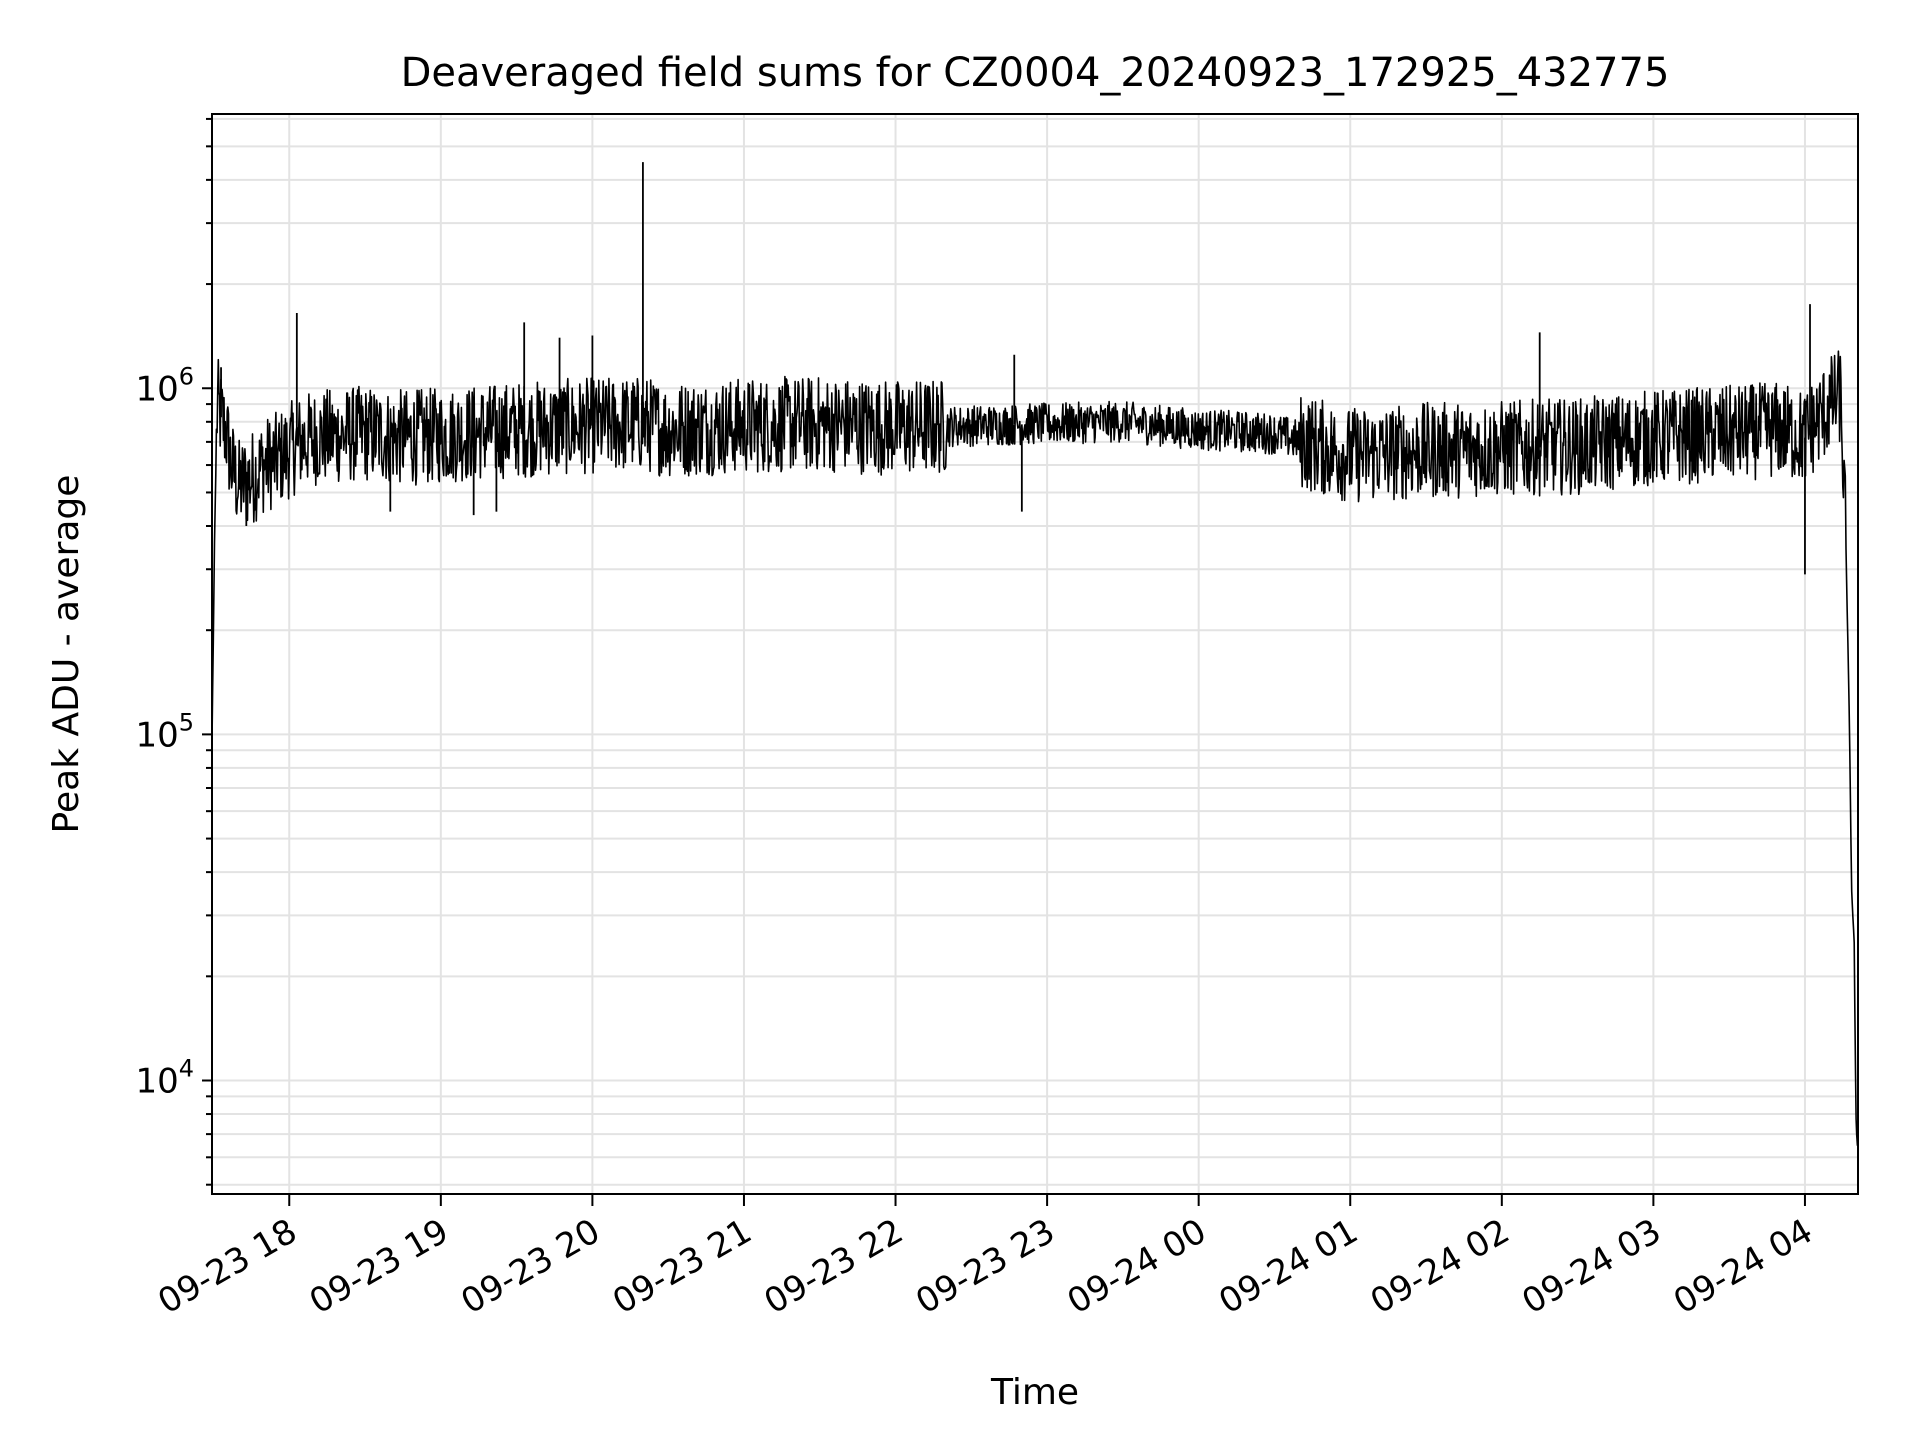  I want to click on x-tick-label: 09-24 02, so click(1440, 1266).